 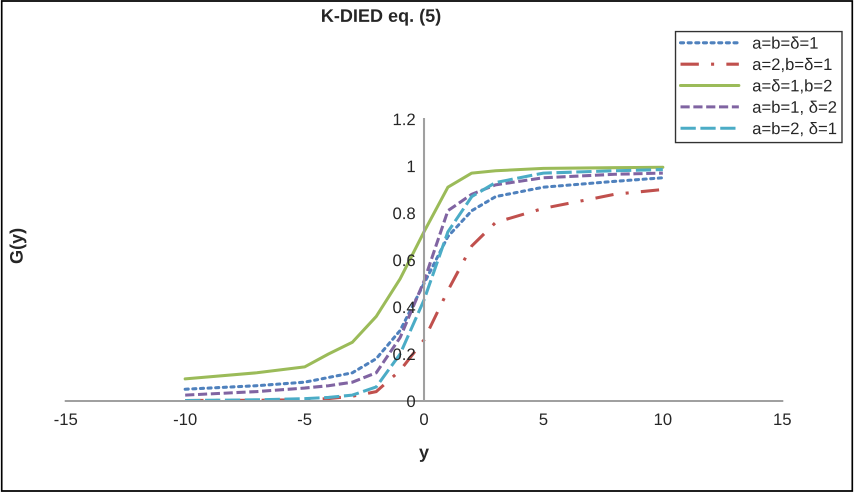 What do you see at coordinates (66, 420) in the screenshot?
I see `x-tick-label: -15` at bounding box center [66, 420].